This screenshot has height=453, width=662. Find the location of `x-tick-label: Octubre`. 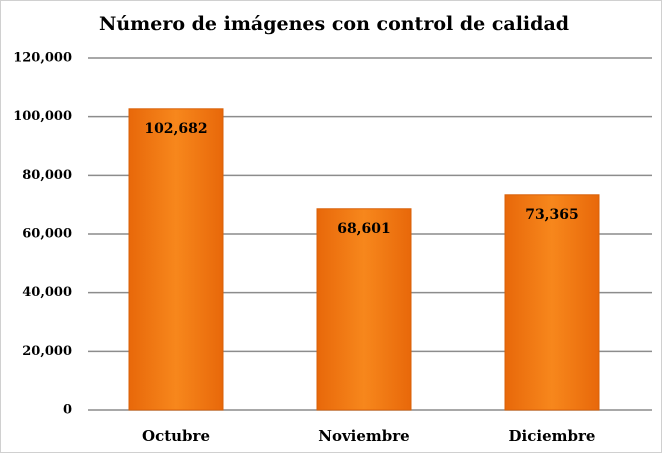

x-tick-label: Octubre is located at coordinates (176, 436).